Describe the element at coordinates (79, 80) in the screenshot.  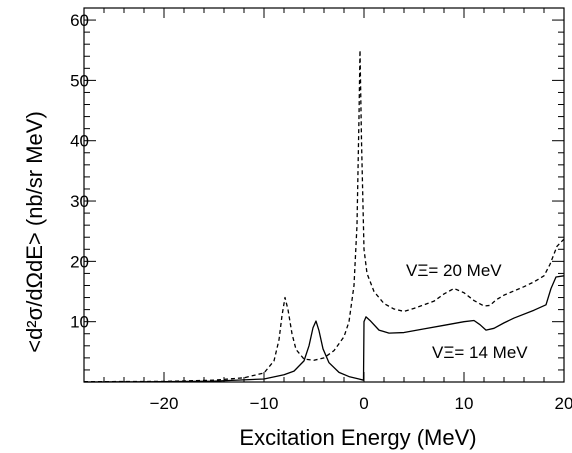
I see `y-tick-label: 50` at that location.